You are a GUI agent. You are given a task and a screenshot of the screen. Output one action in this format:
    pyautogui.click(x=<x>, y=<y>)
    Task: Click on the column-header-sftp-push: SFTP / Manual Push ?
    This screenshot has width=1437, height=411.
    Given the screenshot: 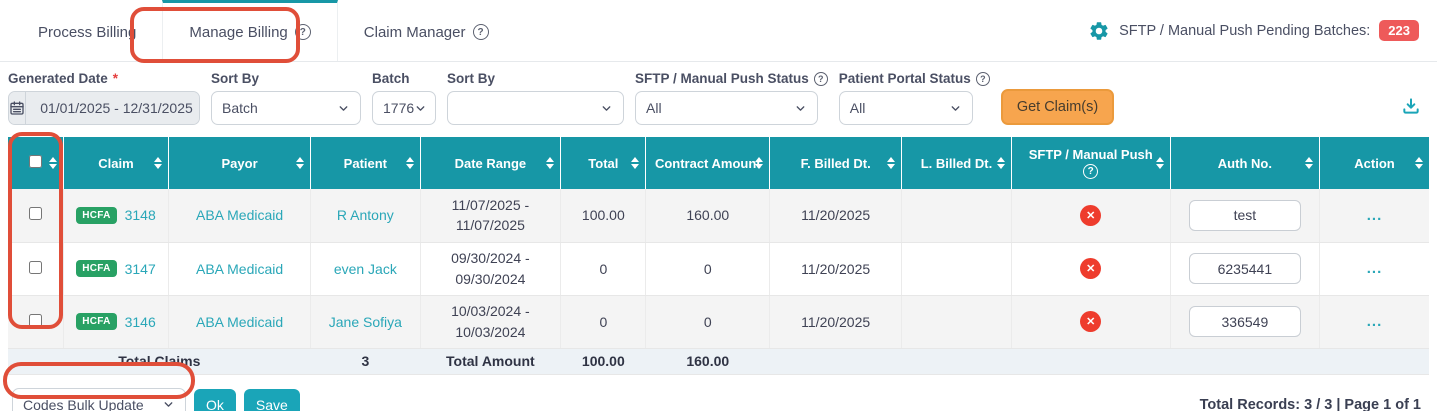 What is the action you would take?
    pyautogui.click(x=1091, y=163)
    